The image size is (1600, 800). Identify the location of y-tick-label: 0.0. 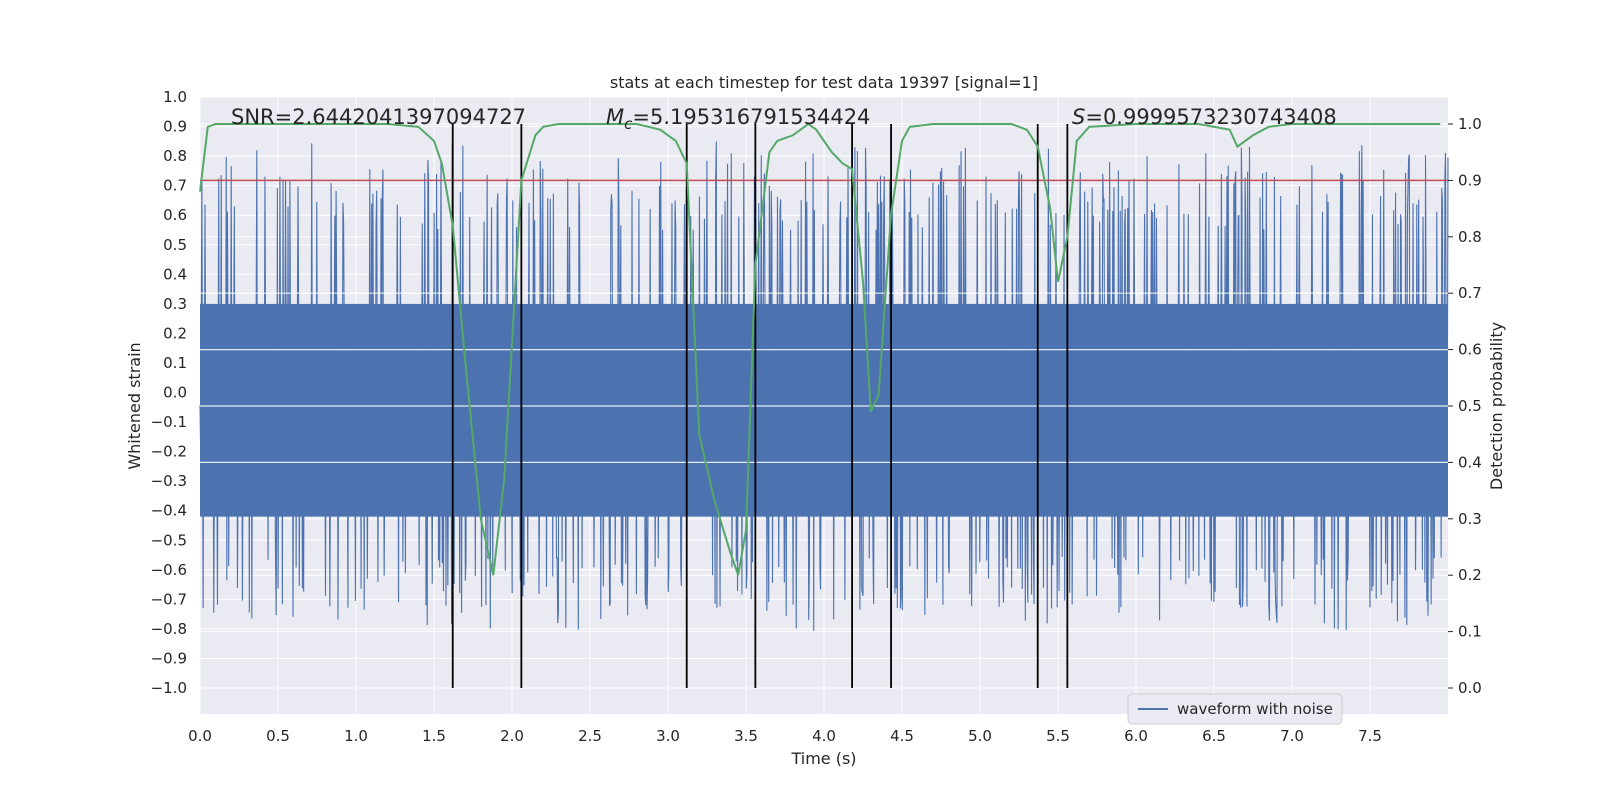
(175, 393).